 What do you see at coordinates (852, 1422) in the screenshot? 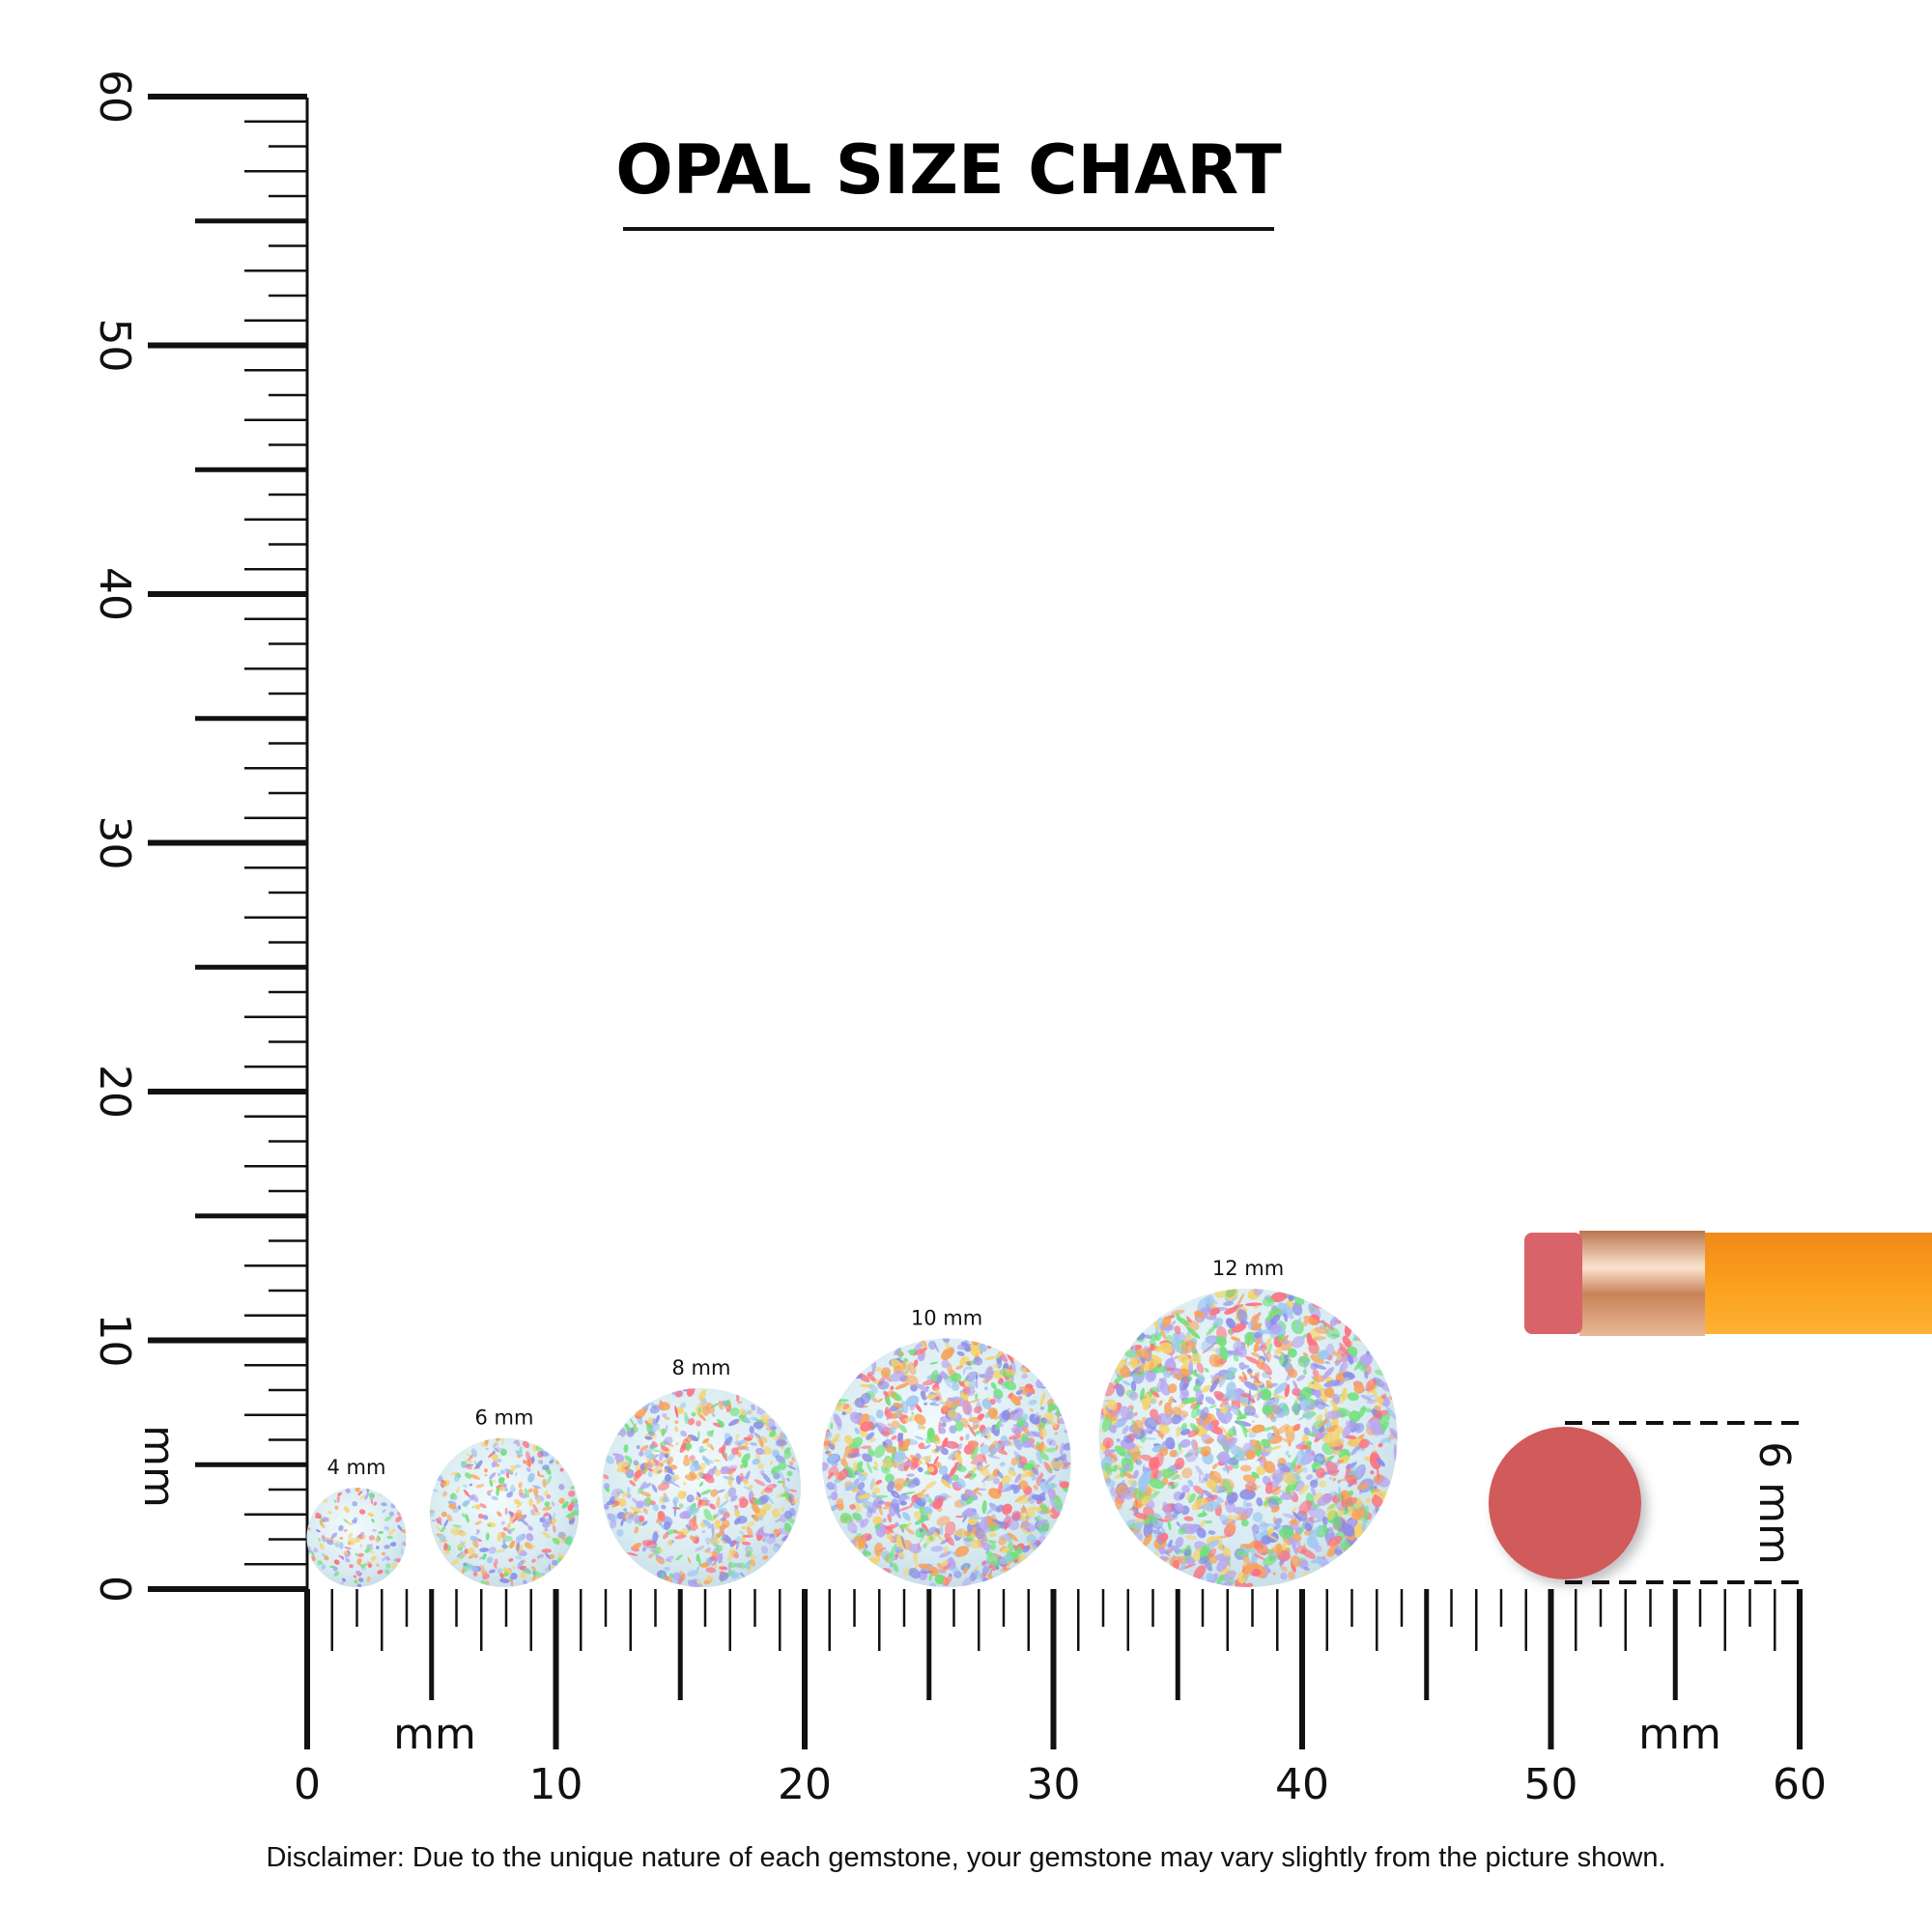
I see `opal-group: 4 mm 6 mm 8 mm 10 mm 12 mm` at bounding box center [852, 1422].